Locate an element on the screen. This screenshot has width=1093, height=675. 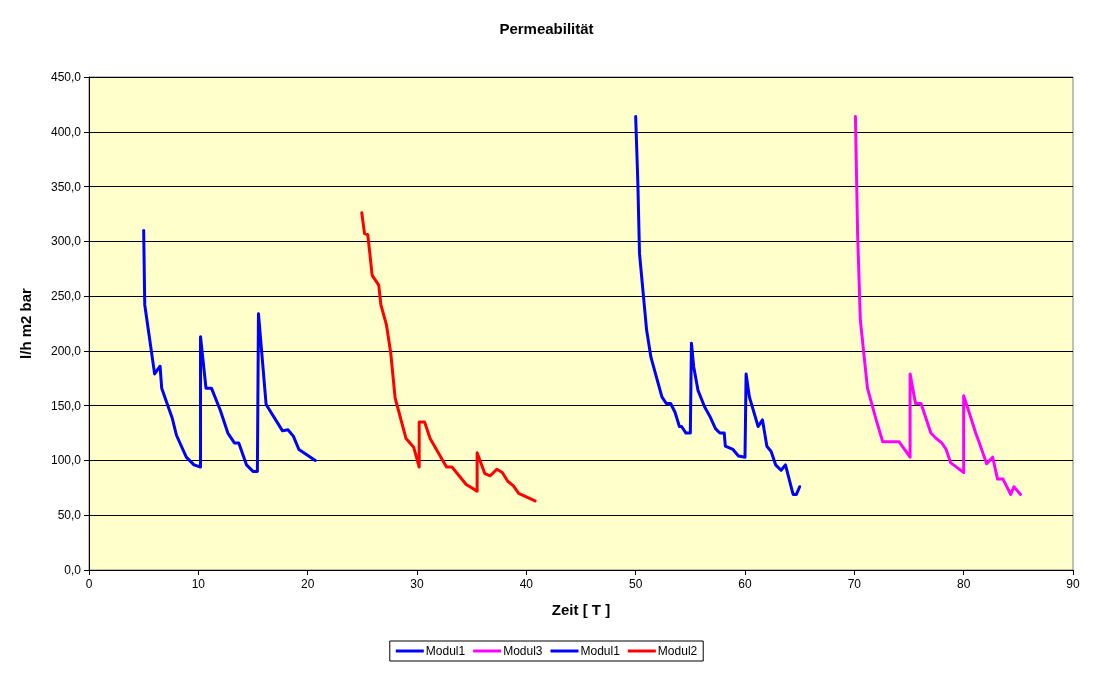
x-tick-label: 90 is located at coordinates (1073, 584).